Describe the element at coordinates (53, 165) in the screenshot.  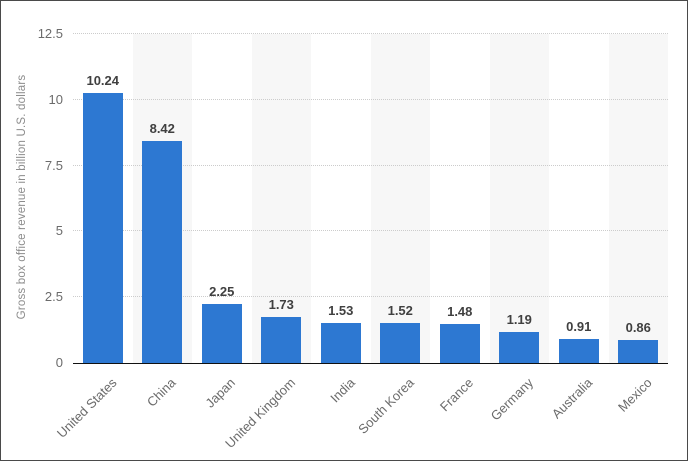
I see `y-tick-label: 7.5` at that location.